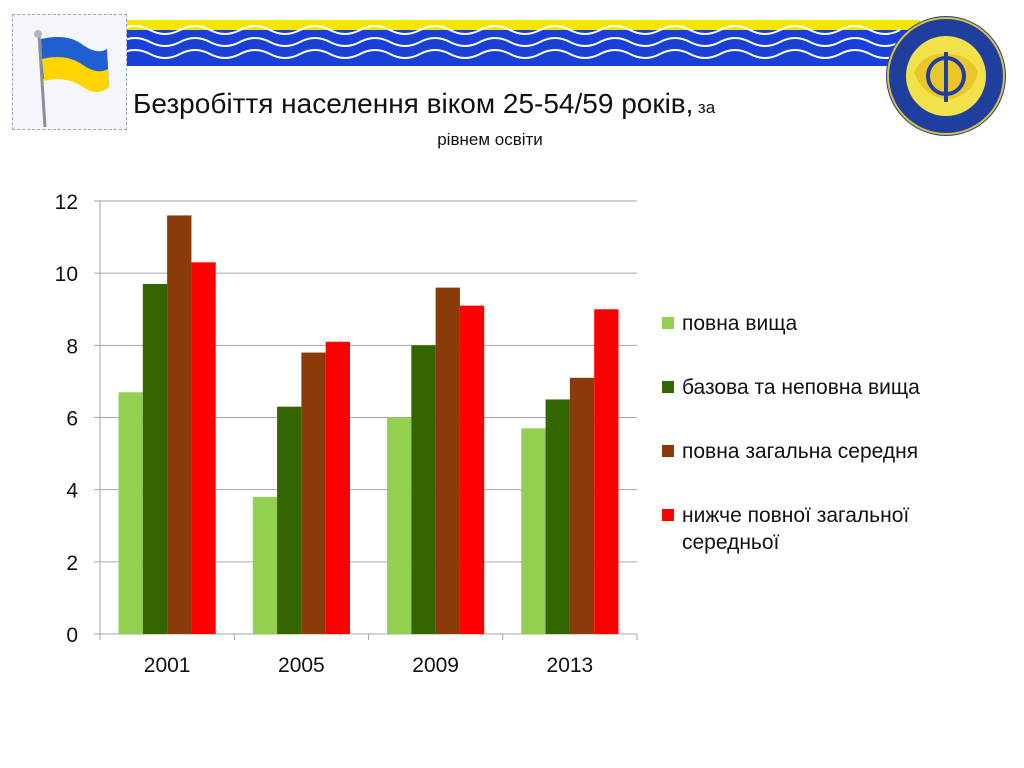 The height and width of the screenshot is (768, 1024). Describe the element at coordinates (203, 448) in the screenshot. I see `bar-4-2001` at that location.